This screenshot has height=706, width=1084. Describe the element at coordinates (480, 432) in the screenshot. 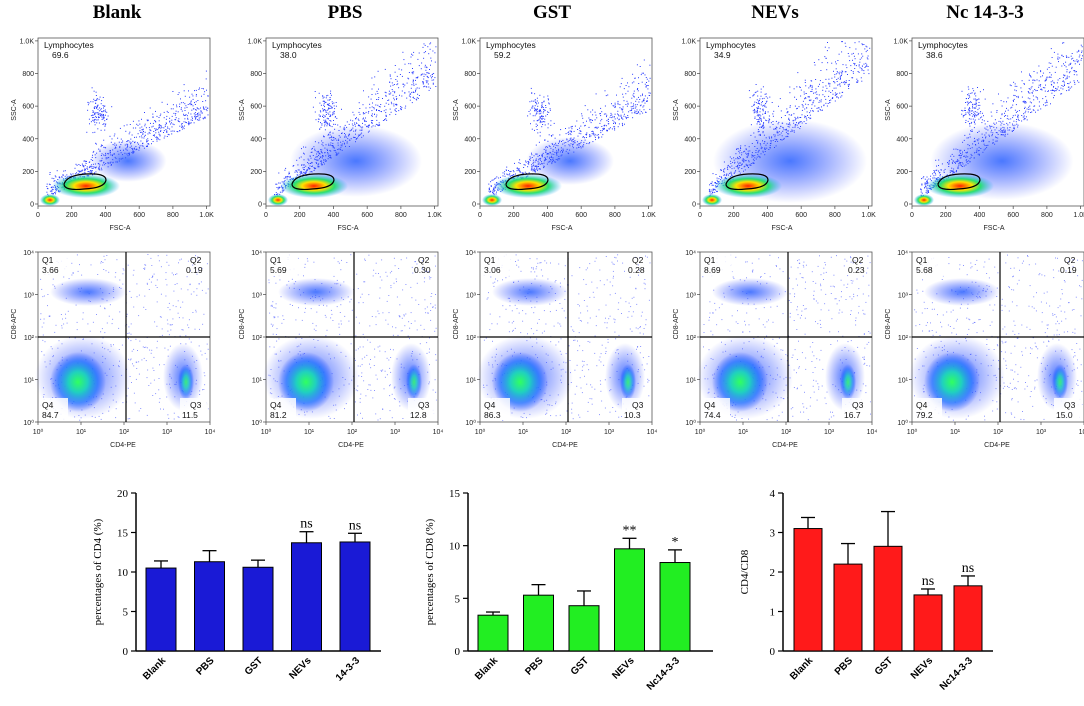

I see `x-tick-label: 10⁰` at that location.